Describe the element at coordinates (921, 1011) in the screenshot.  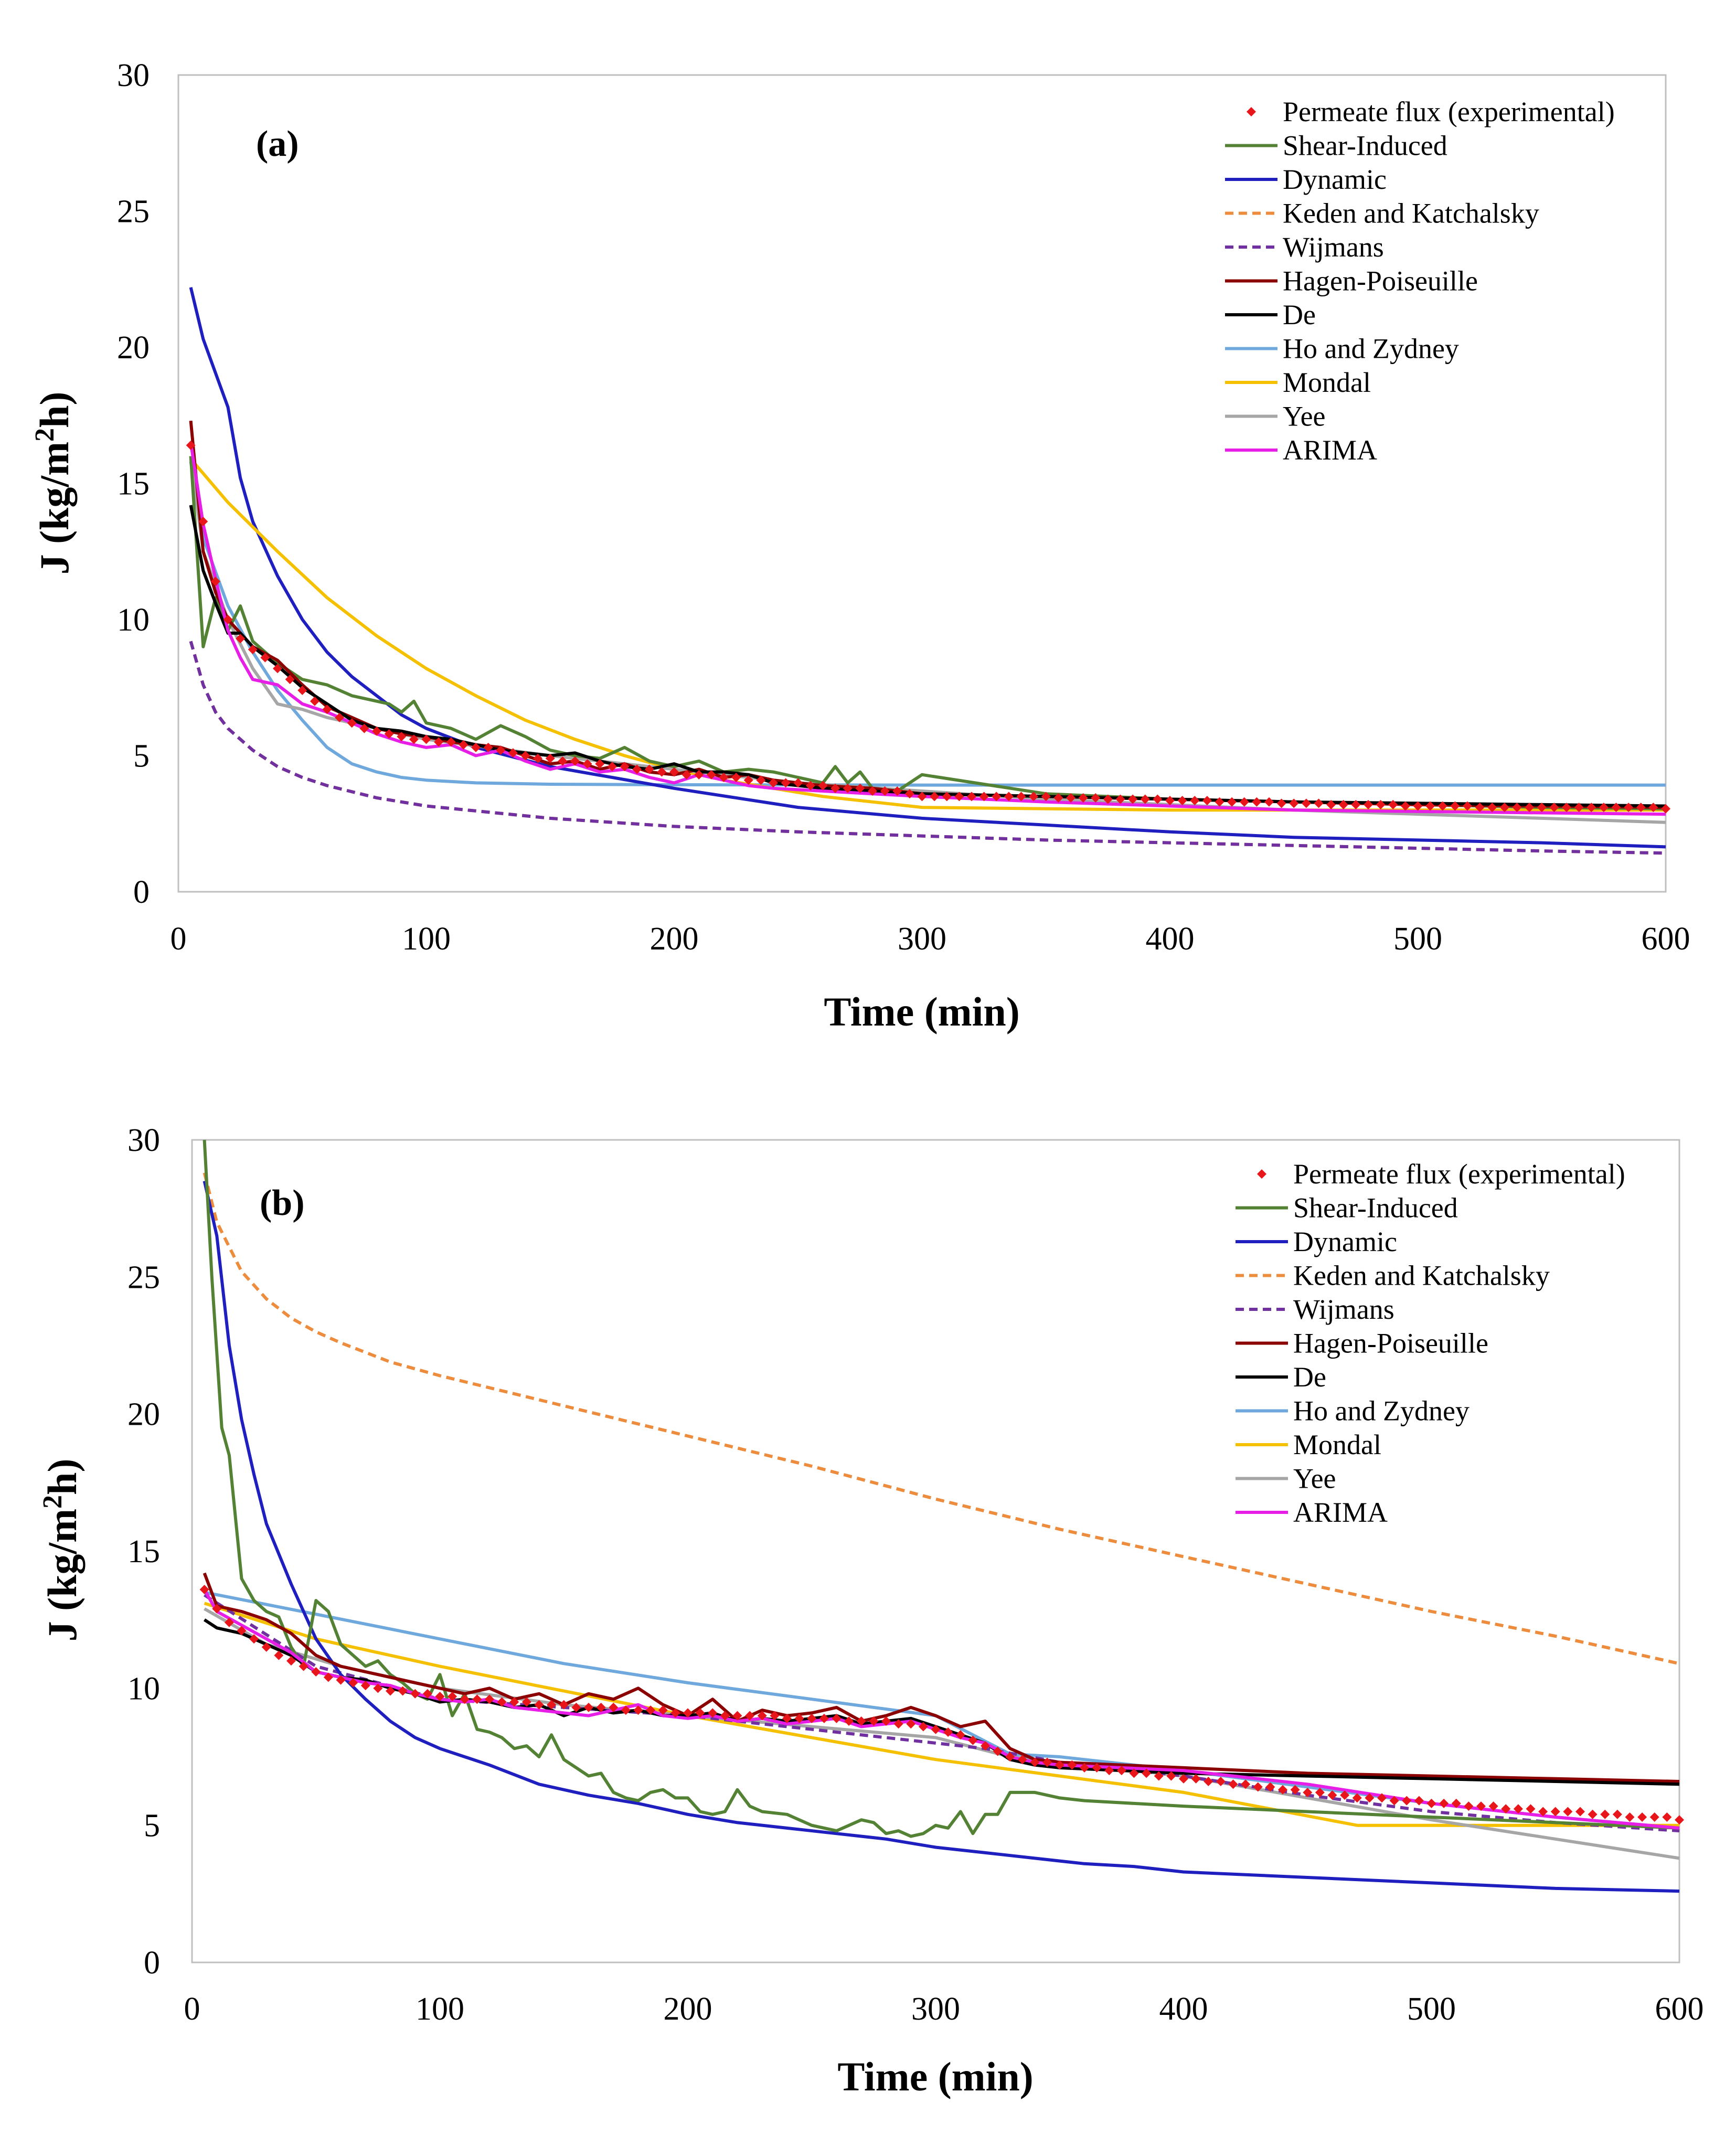
I see `x-axis-title-a: Time (min)` at that location.